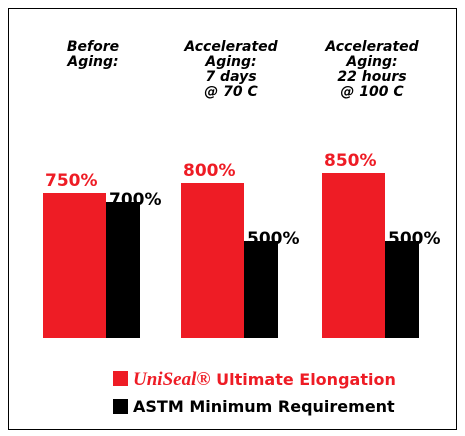 The height and width of the screenshot is (436, 465). I want to click on legend-label: UniSeal® Ultimate Elongation, so click(264, 379).